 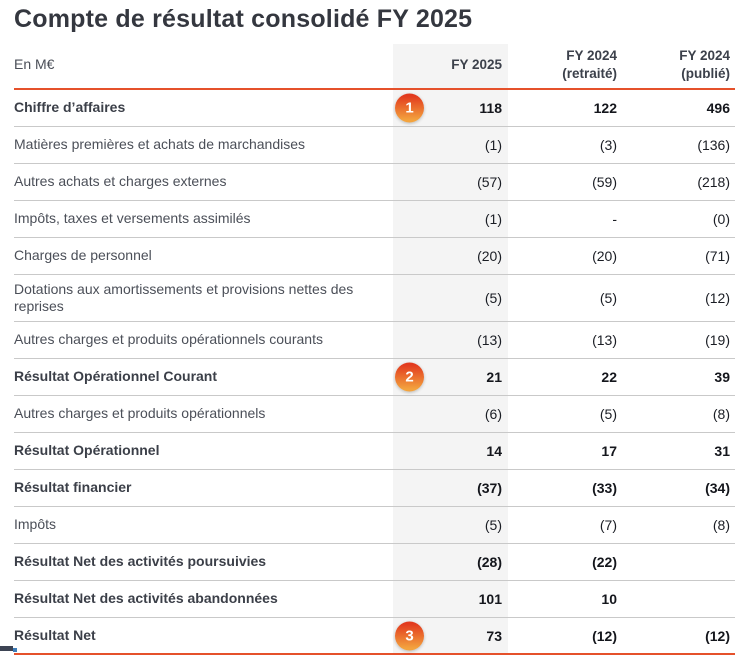 I want to click on value-fy2024-retraite: (20), so click(x=604, y=256).